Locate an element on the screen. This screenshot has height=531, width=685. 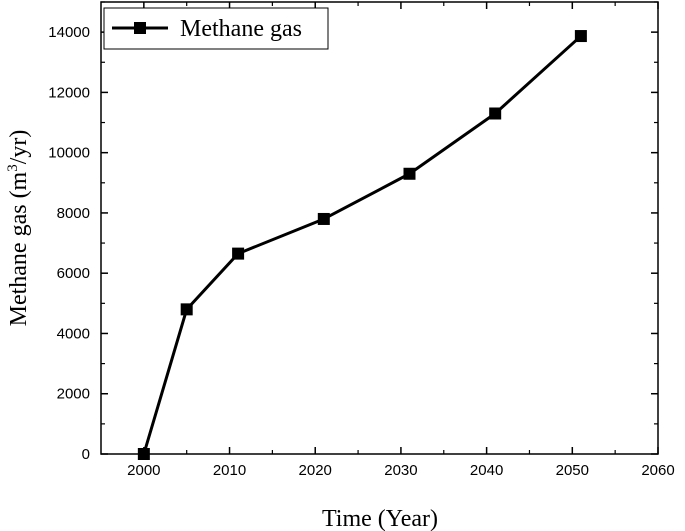
legend-label: Methane gas is located at coordinates (241, 29).